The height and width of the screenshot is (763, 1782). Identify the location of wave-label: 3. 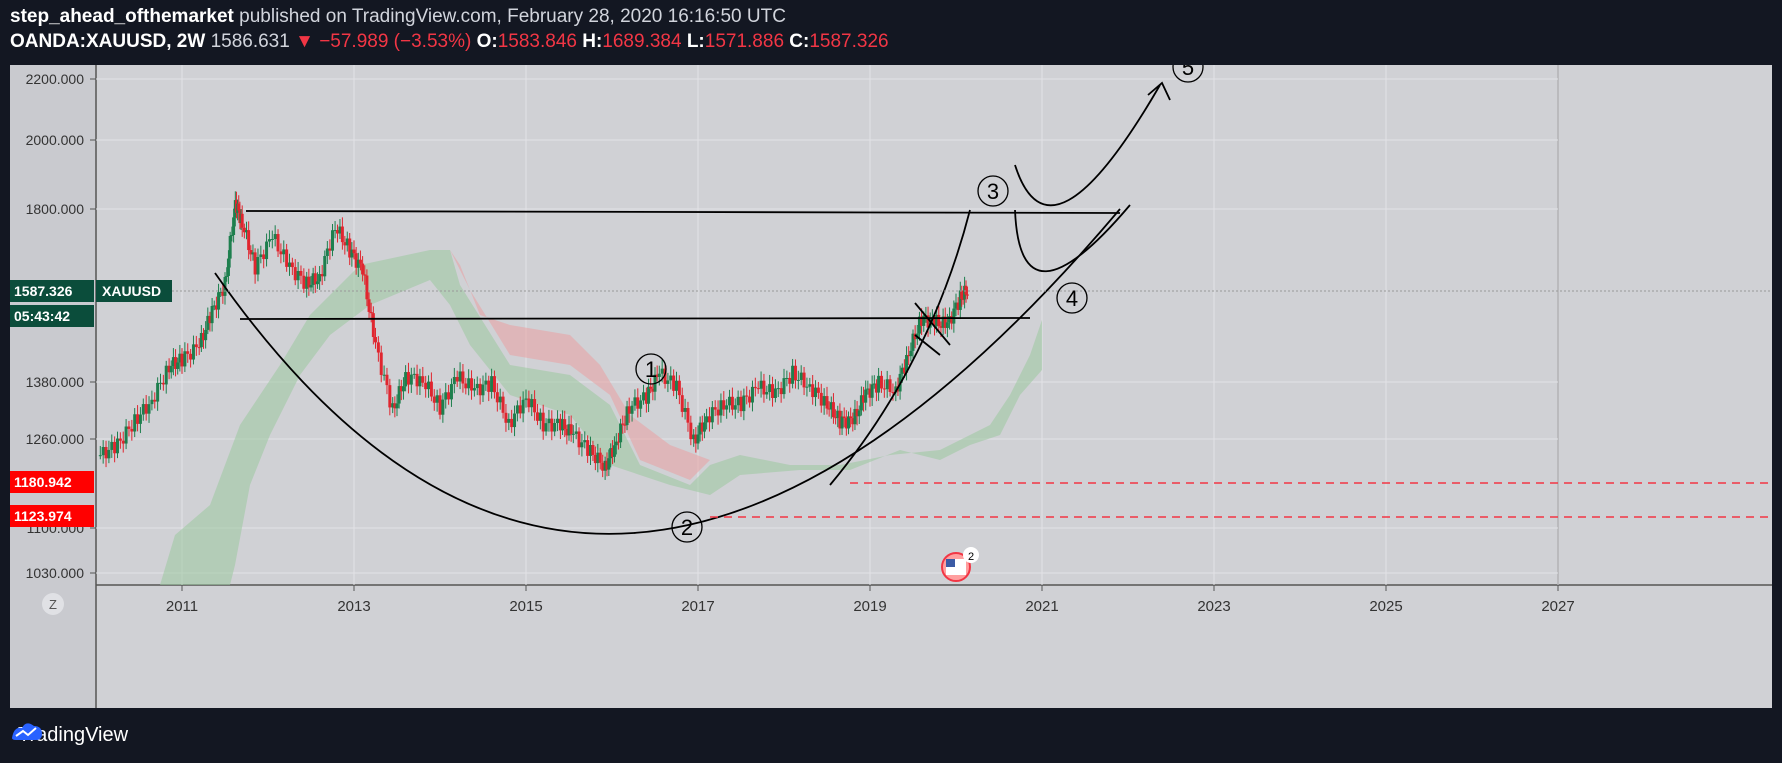
(993, 191).